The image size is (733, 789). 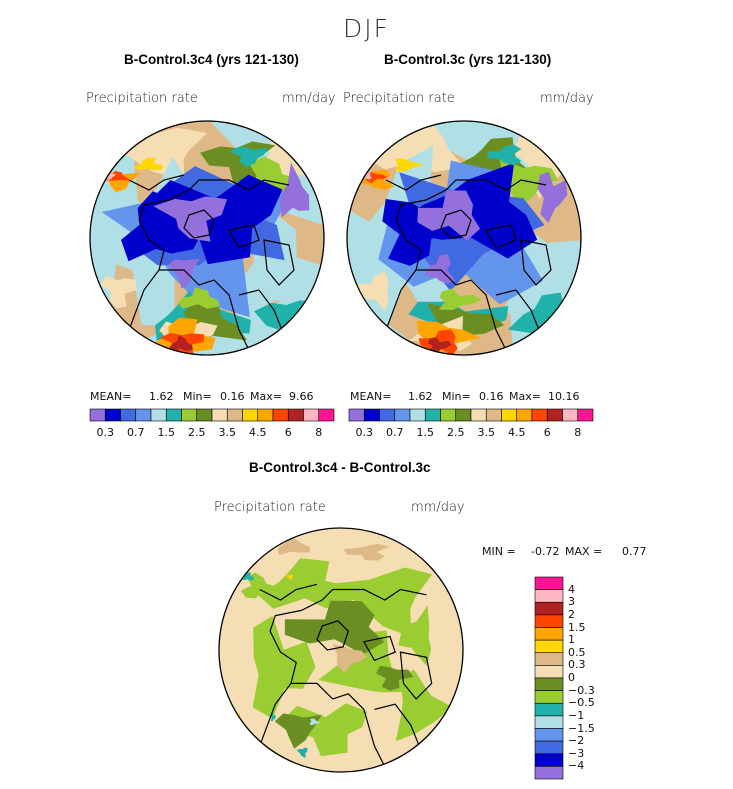 What do you see at coordinates (576, 741) in the screenshot?
I see `colorbar-tick-label: −2` at bounding box center [576, 741].